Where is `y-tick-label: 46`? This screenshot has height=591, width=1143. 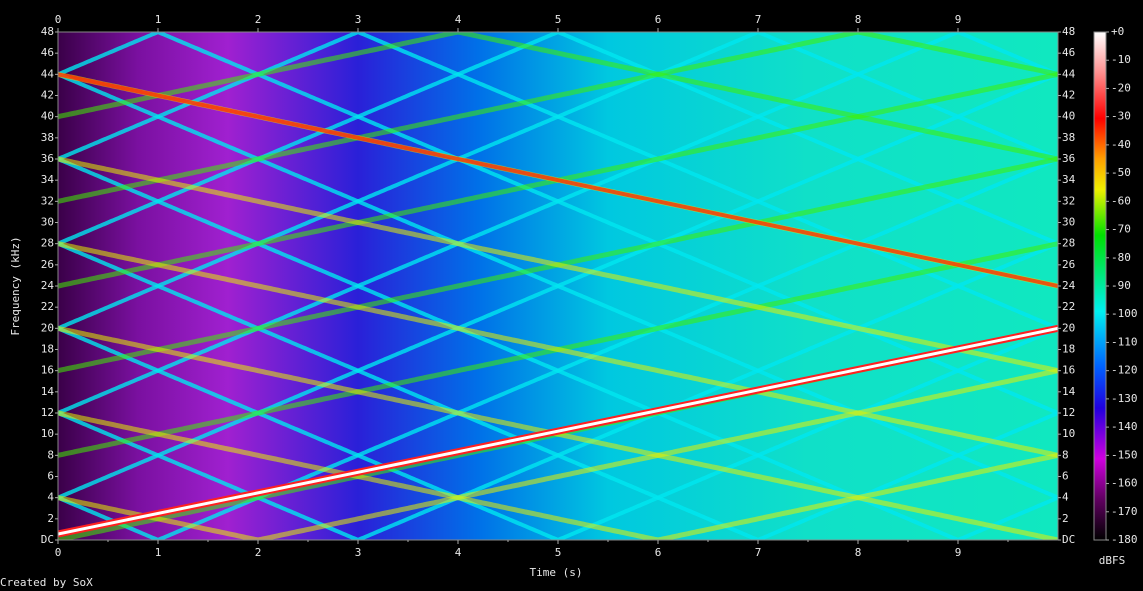
y-tick-label: 46 is located at coordinates (47, 52).